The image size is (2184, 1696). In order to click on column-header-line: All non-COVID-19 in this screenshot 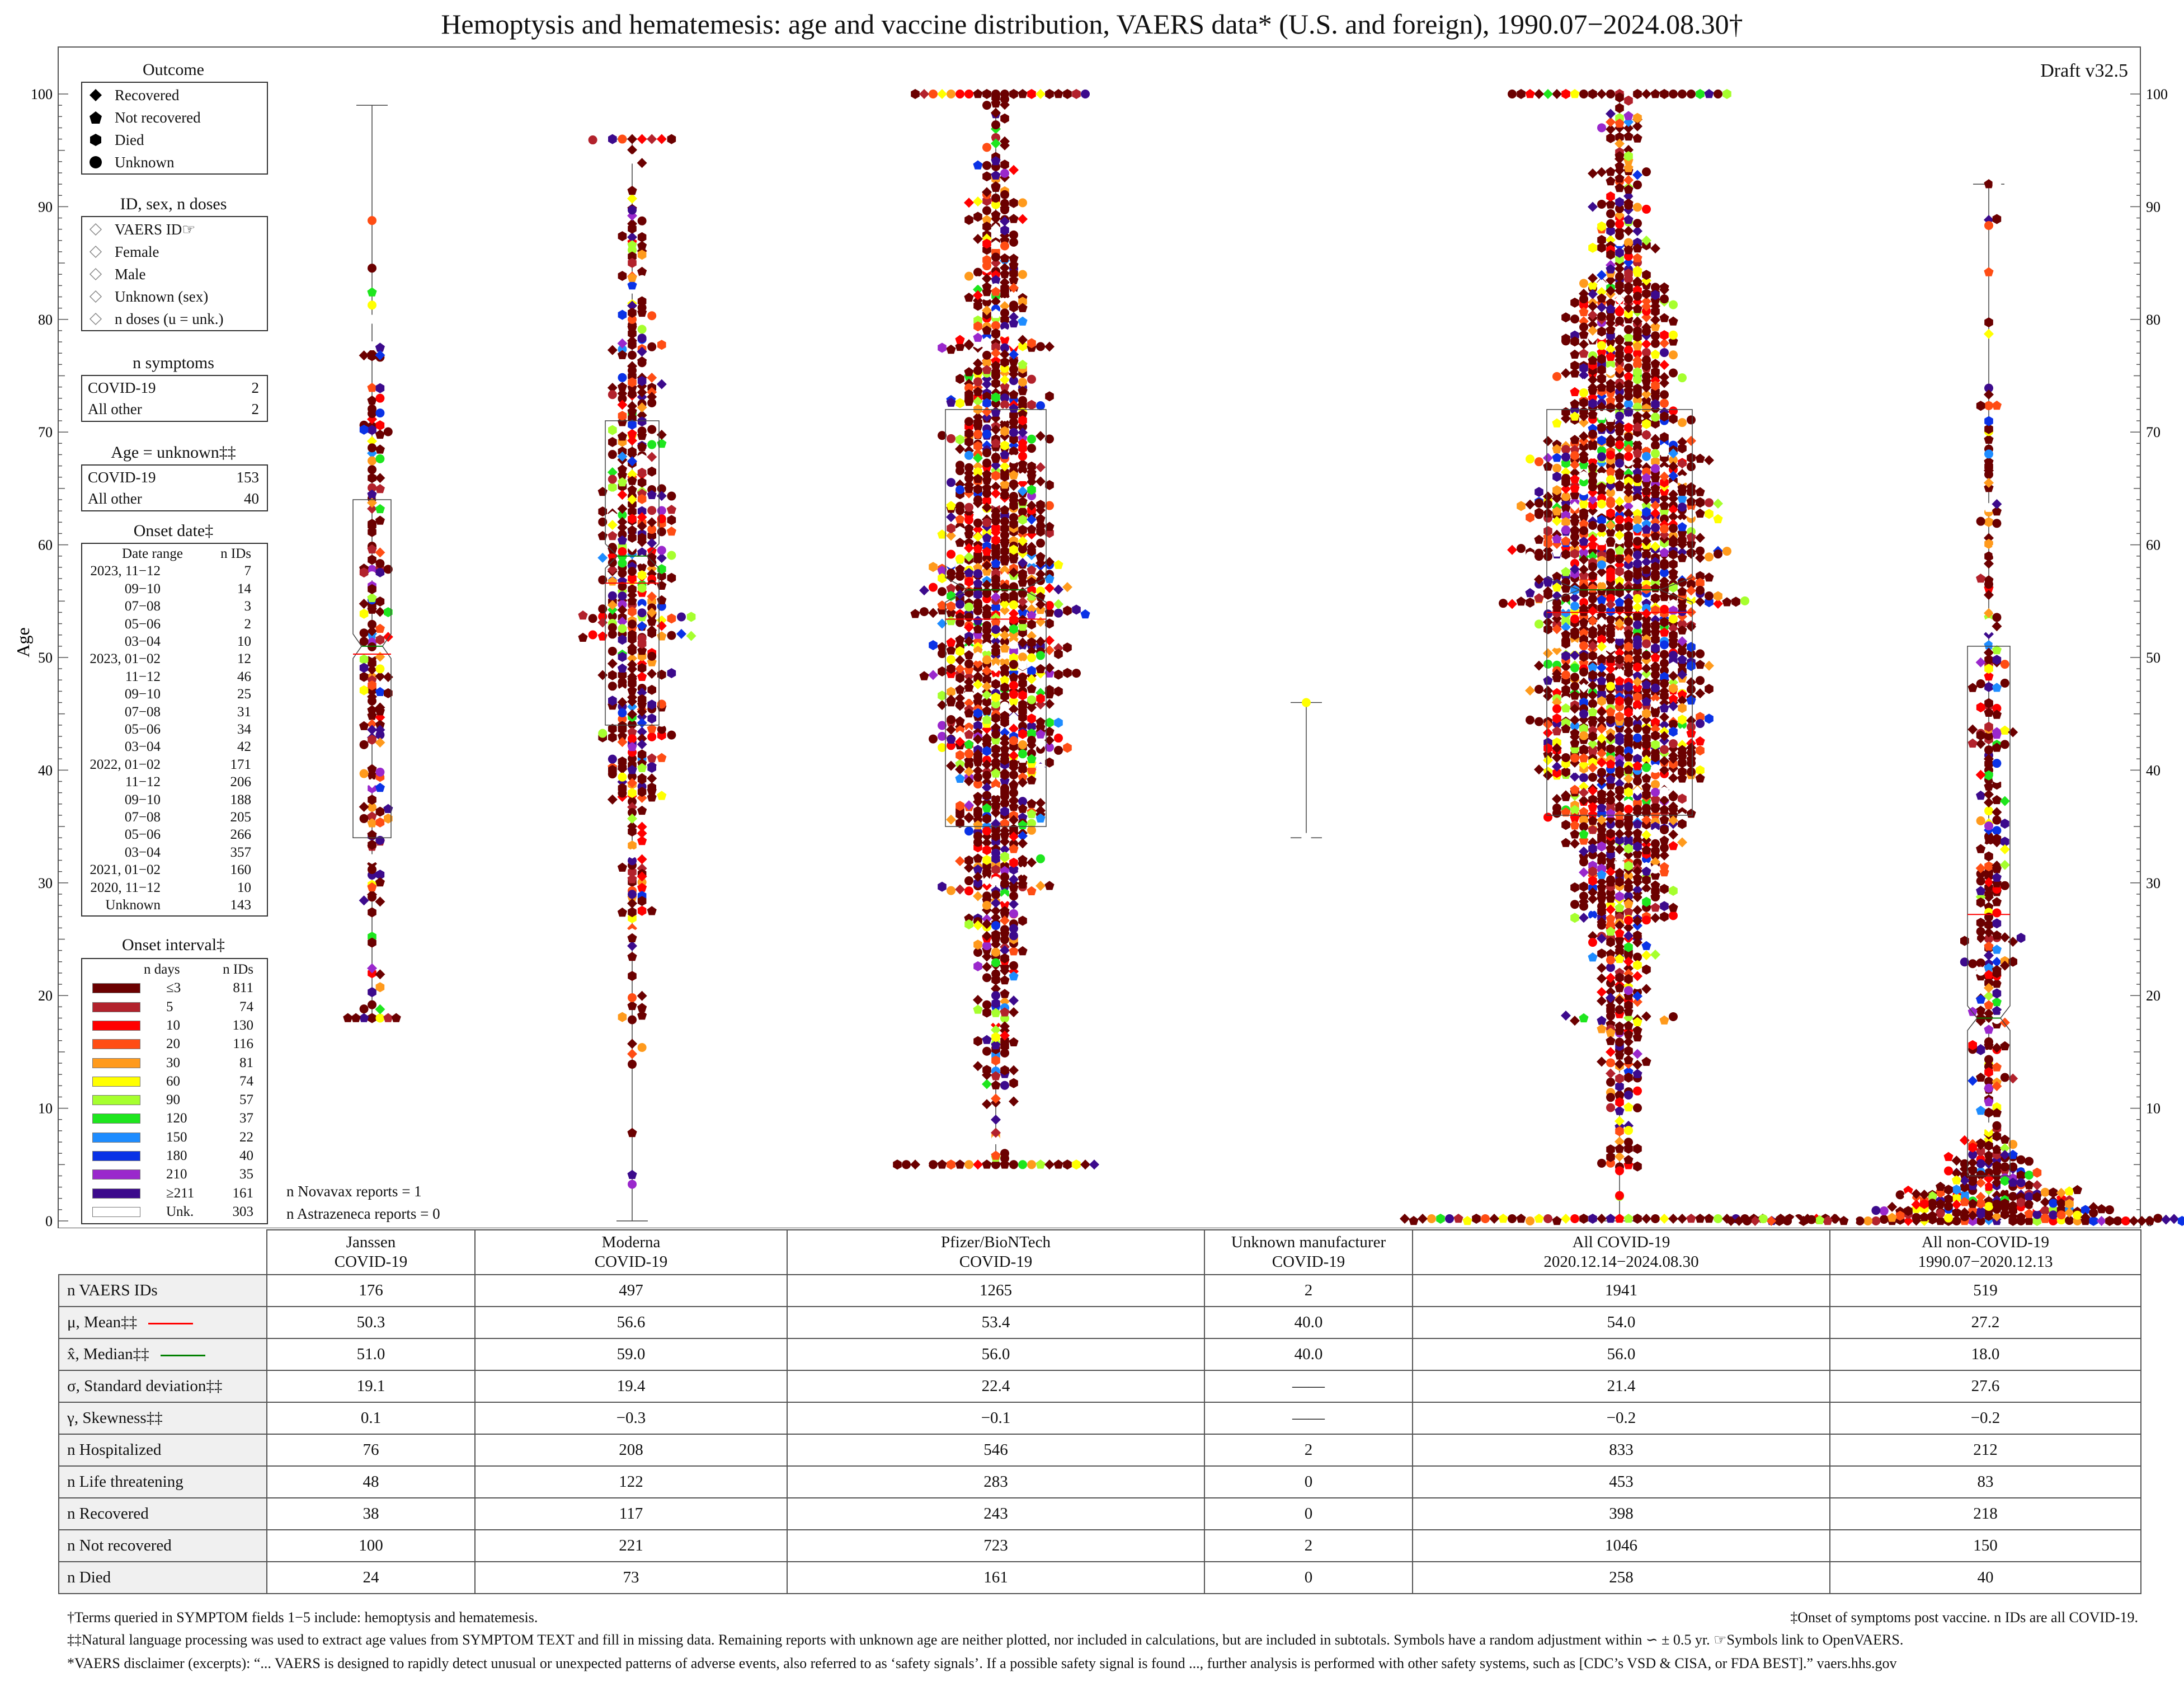, I will do `click(1986, 1242)`.